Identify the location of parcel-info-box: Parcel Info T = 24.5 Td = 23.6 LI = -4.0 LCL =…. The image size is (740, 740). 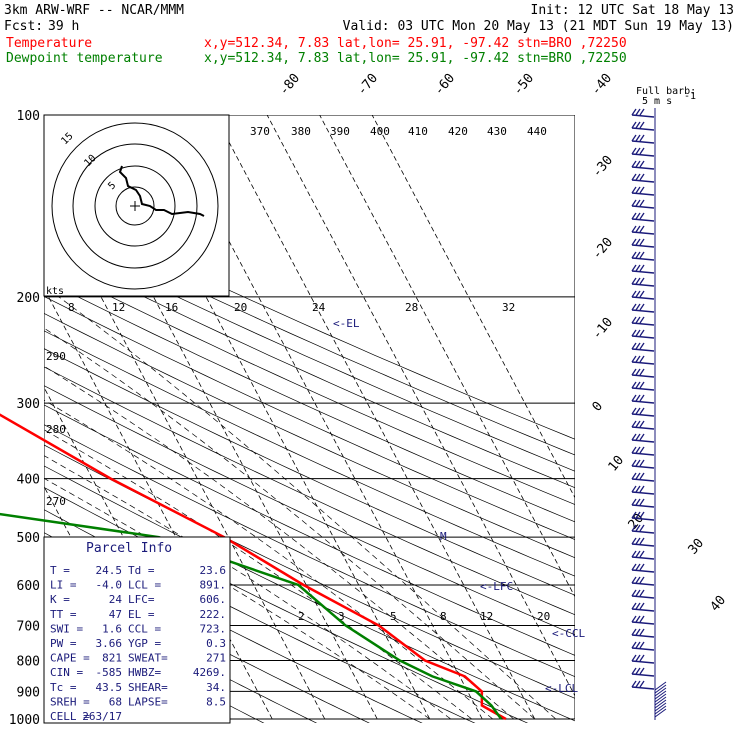
(137, 630).